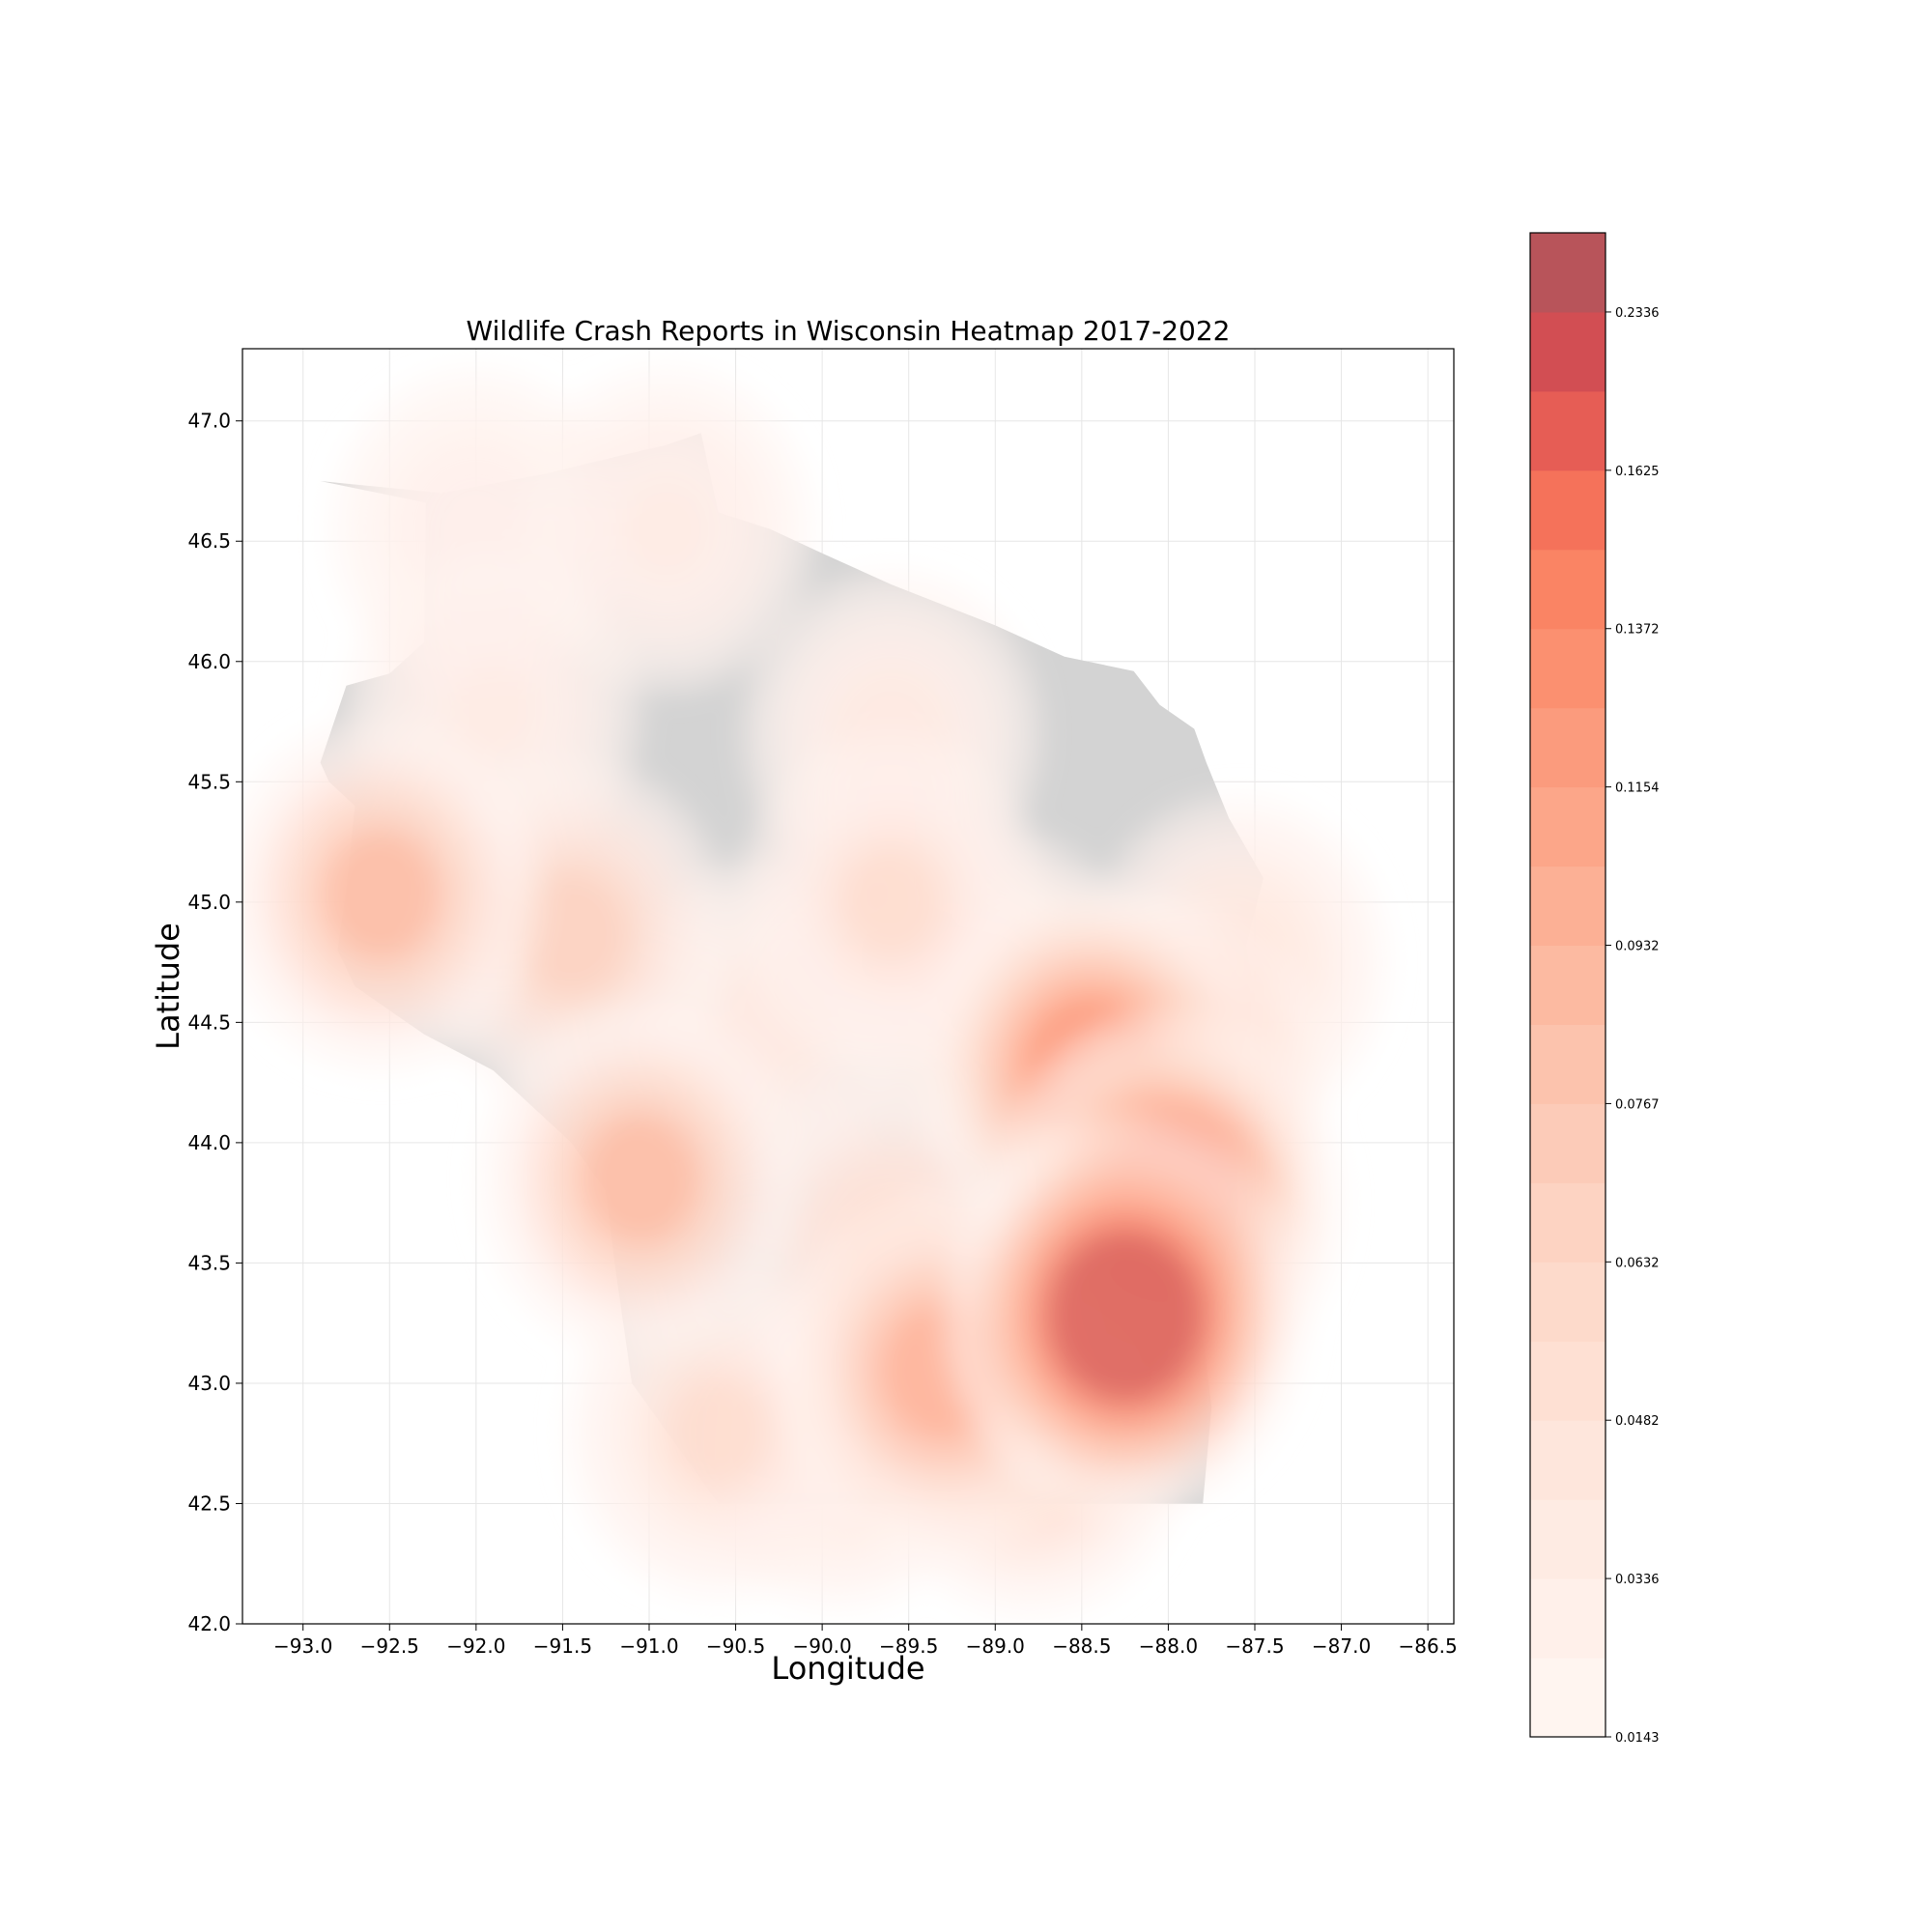  I want to click on y-tick-label: 45.5, so click(209, 781).